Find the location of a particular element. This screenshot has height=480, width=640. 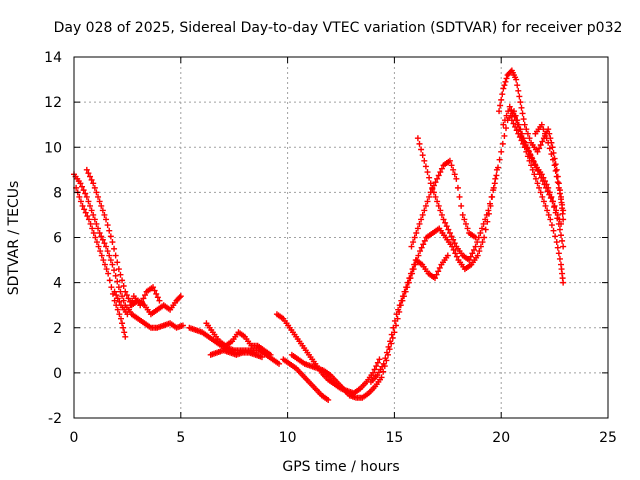

x-tick-label: 15 is located at coordinates (394, 438).